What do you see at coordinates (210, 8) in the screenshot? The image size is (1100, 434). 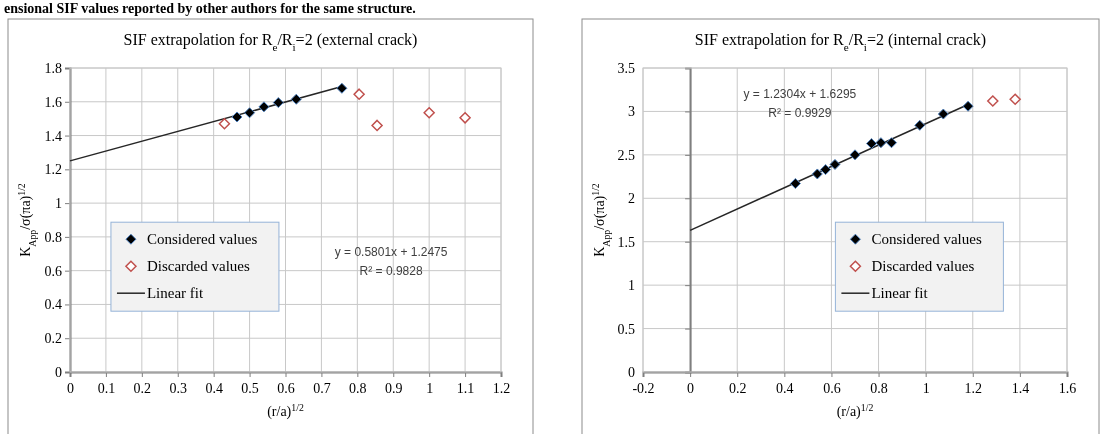 I see `text: ensional SIF values reported by other authors for the same structure.` at bounding box center [210, 8].